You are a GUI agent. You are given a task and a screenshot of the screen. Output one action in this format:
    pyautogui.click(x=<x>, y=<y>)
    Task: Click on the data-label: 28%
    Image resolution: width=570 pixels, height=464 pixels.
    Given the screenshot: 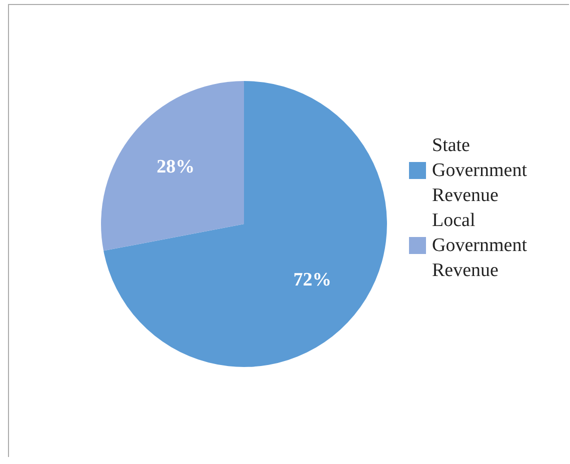 What is the action you would take?
    pyautogui.click(x=175, y=167)
    